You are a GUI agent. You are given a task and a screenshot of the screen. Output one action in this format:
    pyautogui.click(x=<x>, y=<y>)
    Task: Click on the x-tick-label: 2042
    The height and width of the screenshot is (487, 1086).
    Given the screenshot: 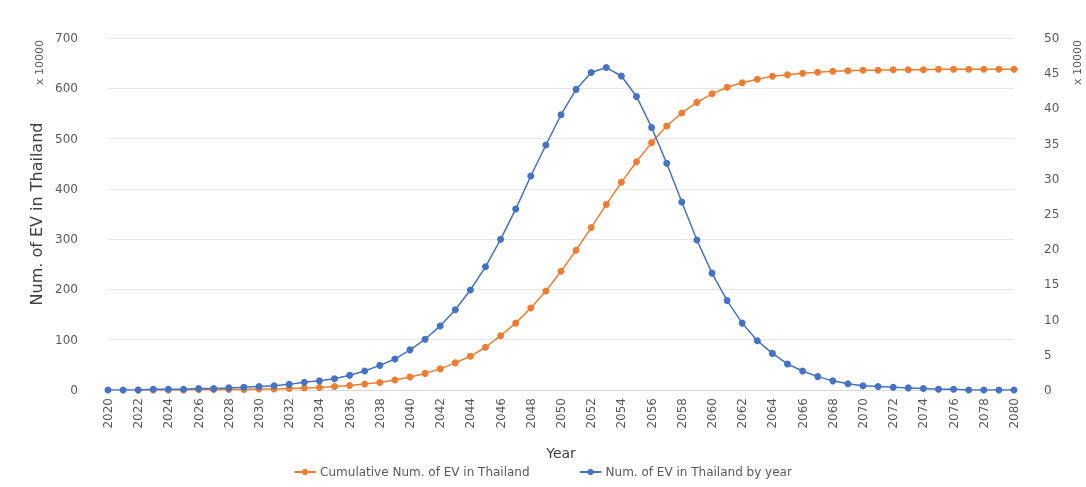 What is the action you would take?
    pyautogui.click(x=440, y=413)
    